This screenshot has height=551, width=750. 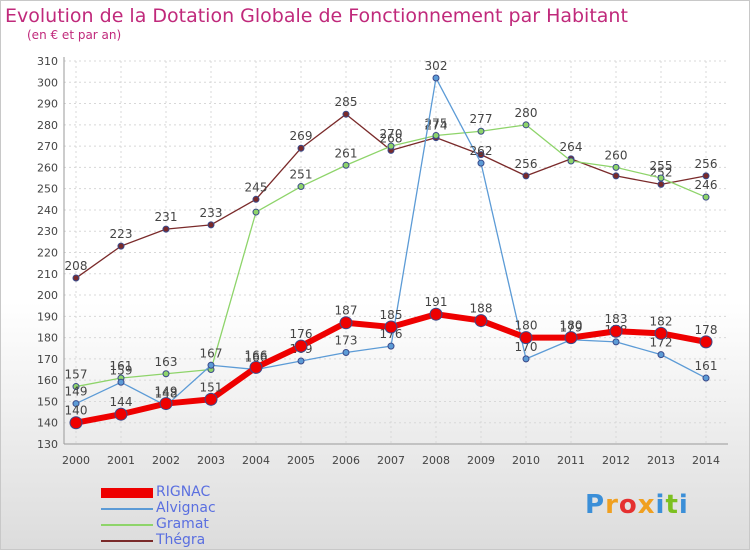 I want to click on data-label: 208, so click(x=76, y=266).